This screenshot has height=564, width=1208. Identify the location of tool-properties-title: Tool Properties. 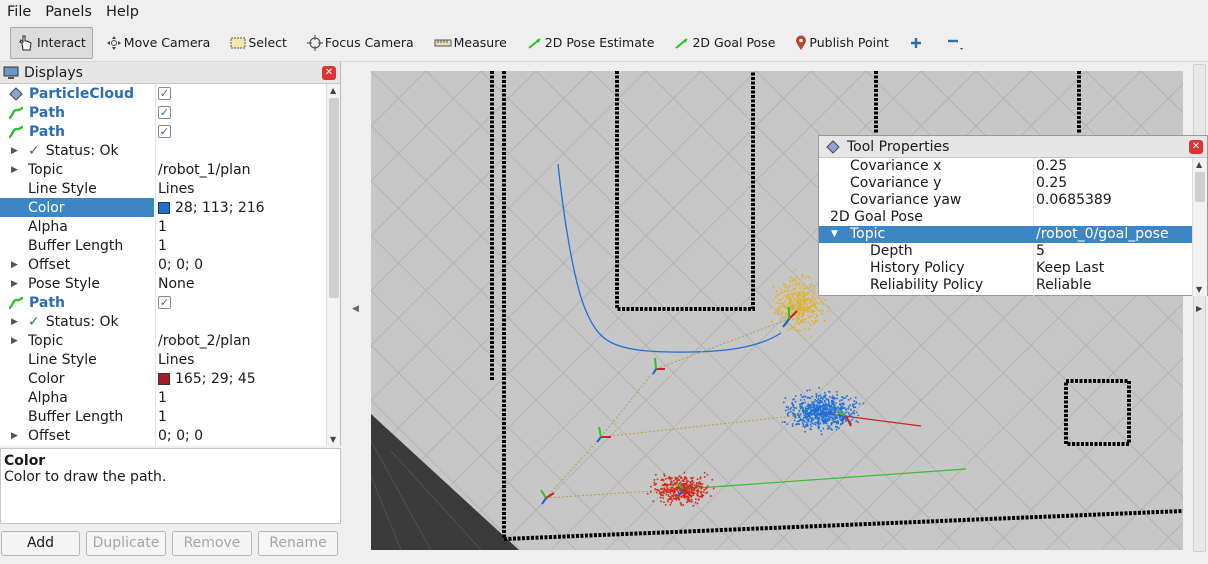
(898, 146).